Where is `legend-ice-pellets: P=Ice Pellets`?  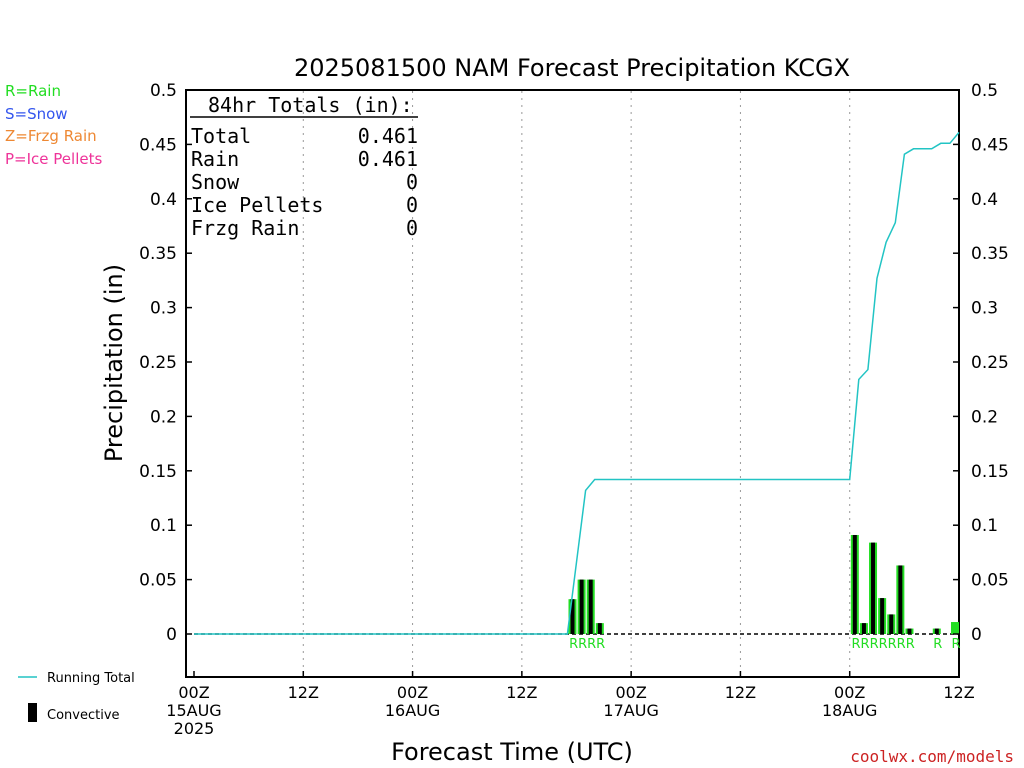
legend-ice-pellets: P=Ice Pellets is located at coordinates (53, 159).